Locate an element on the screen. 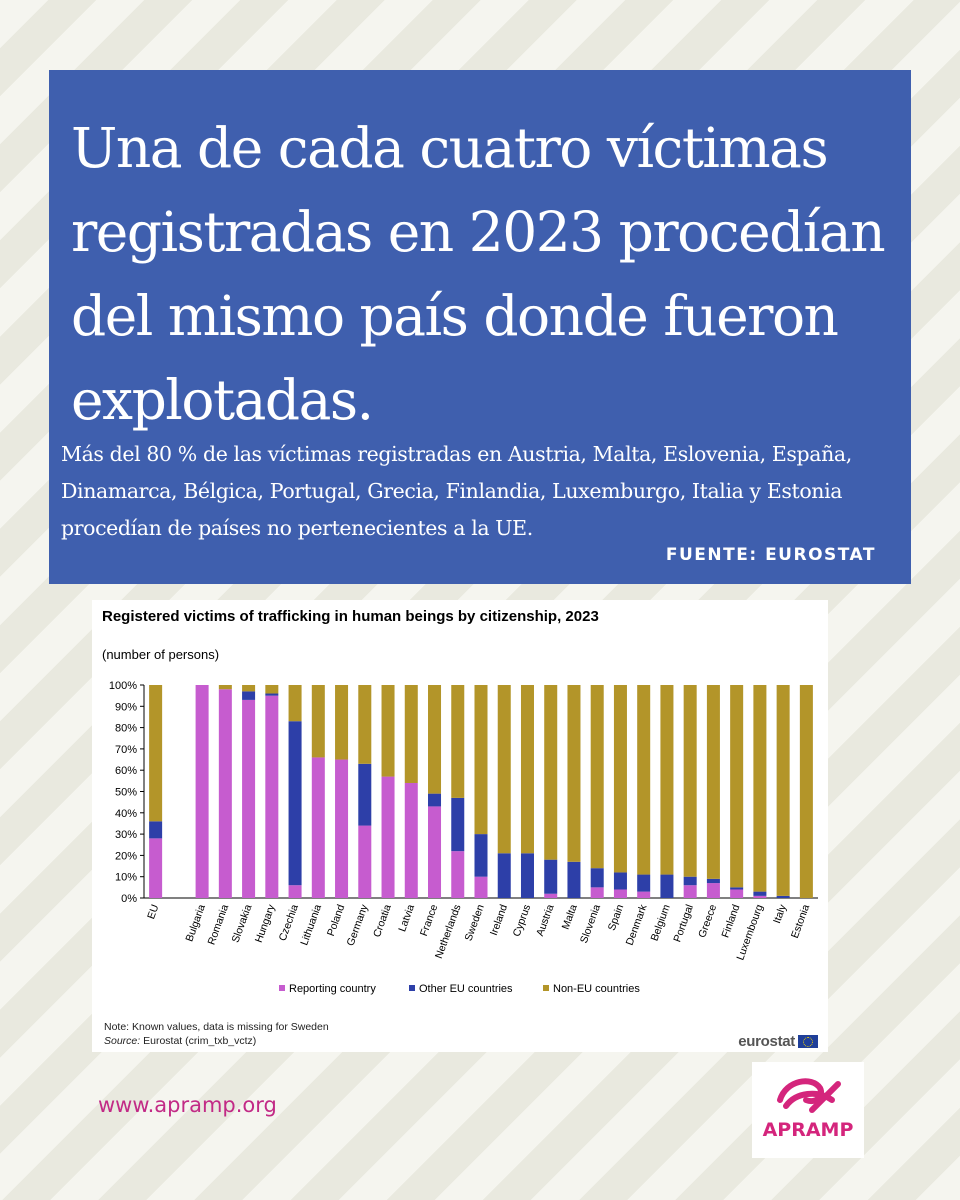 The height and width of the screenshot is (1200, 960). chart-unit: (number of persons) is located at coordinates (161, 654).